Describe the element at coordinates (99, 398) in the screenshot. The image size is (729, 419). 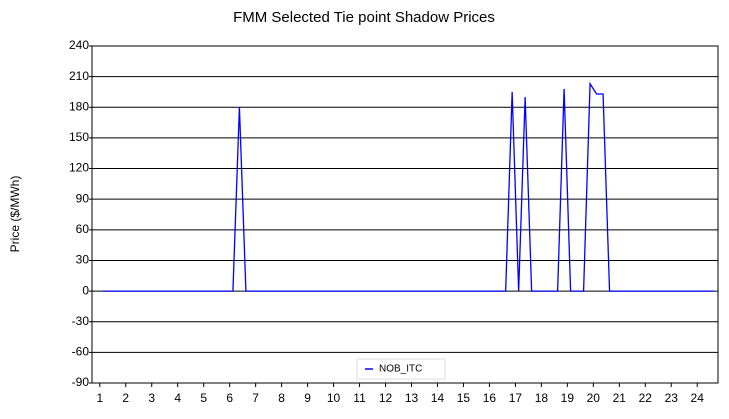
I see `x-tick-label: 1` at that location.